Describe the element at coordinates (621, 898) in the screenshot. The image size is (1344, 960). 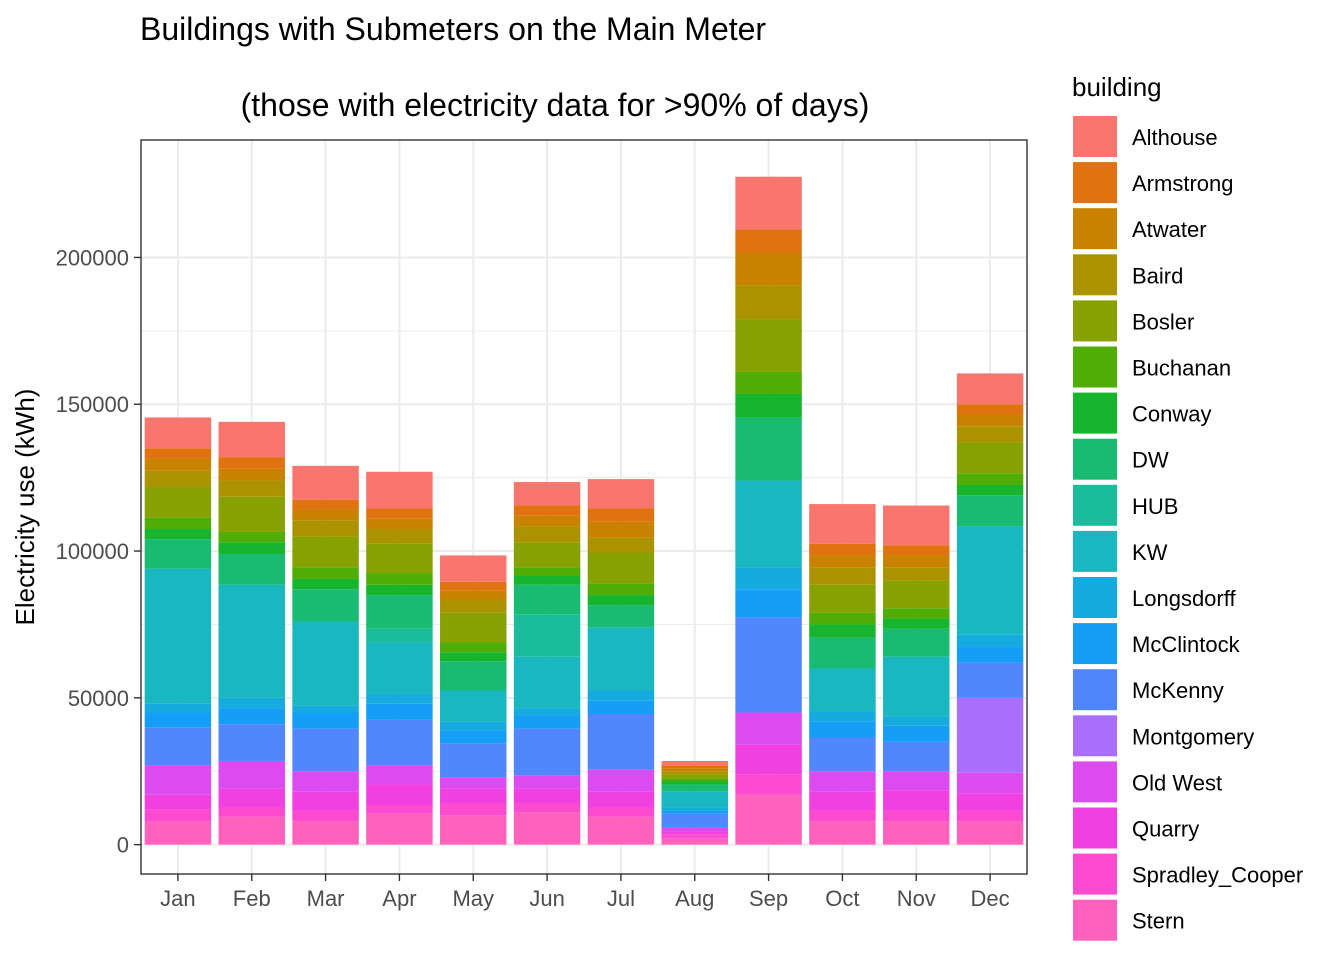
I see `x-tick-label: Jul` at that location.